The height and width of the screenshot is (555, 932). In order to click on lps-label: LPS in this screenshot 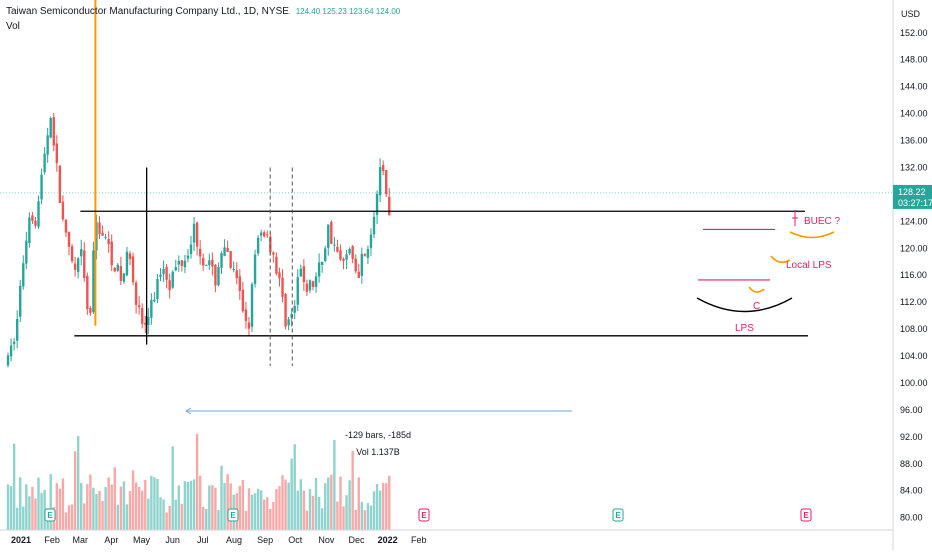, I will do `click(744, 328)`.